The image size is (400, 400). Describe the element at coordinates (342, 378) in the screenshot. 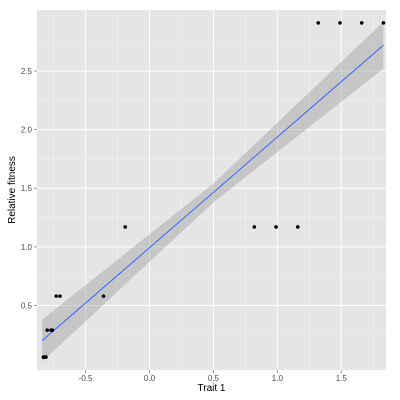

I see `x-tick-label: 1.5` at that location.